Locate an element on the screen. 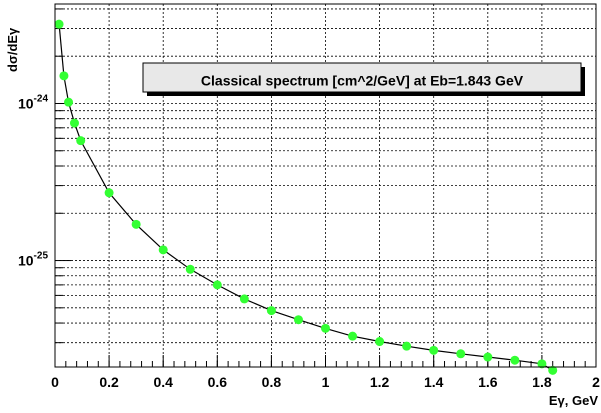 The width and height of the screenshot is (601, 413). x-tick-label: 1.6 is located at coordinates (488, 382).